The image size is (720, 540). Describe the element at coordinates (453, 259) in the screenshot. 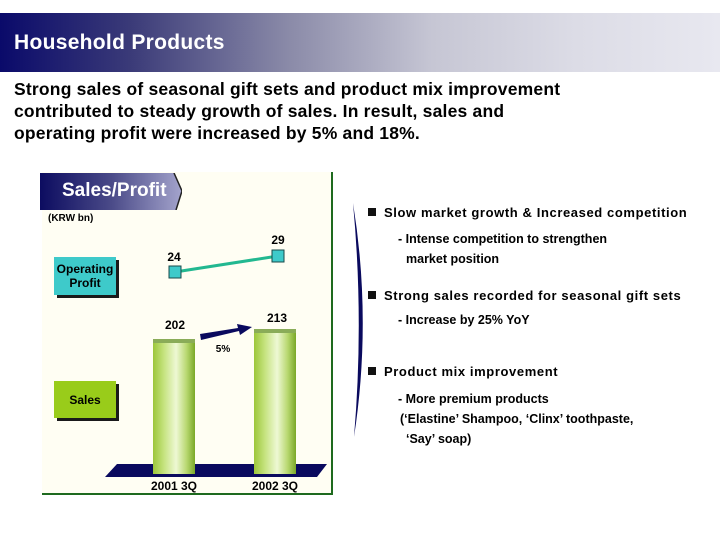

I see `bullet-1-sub-line2: market position` at that location.